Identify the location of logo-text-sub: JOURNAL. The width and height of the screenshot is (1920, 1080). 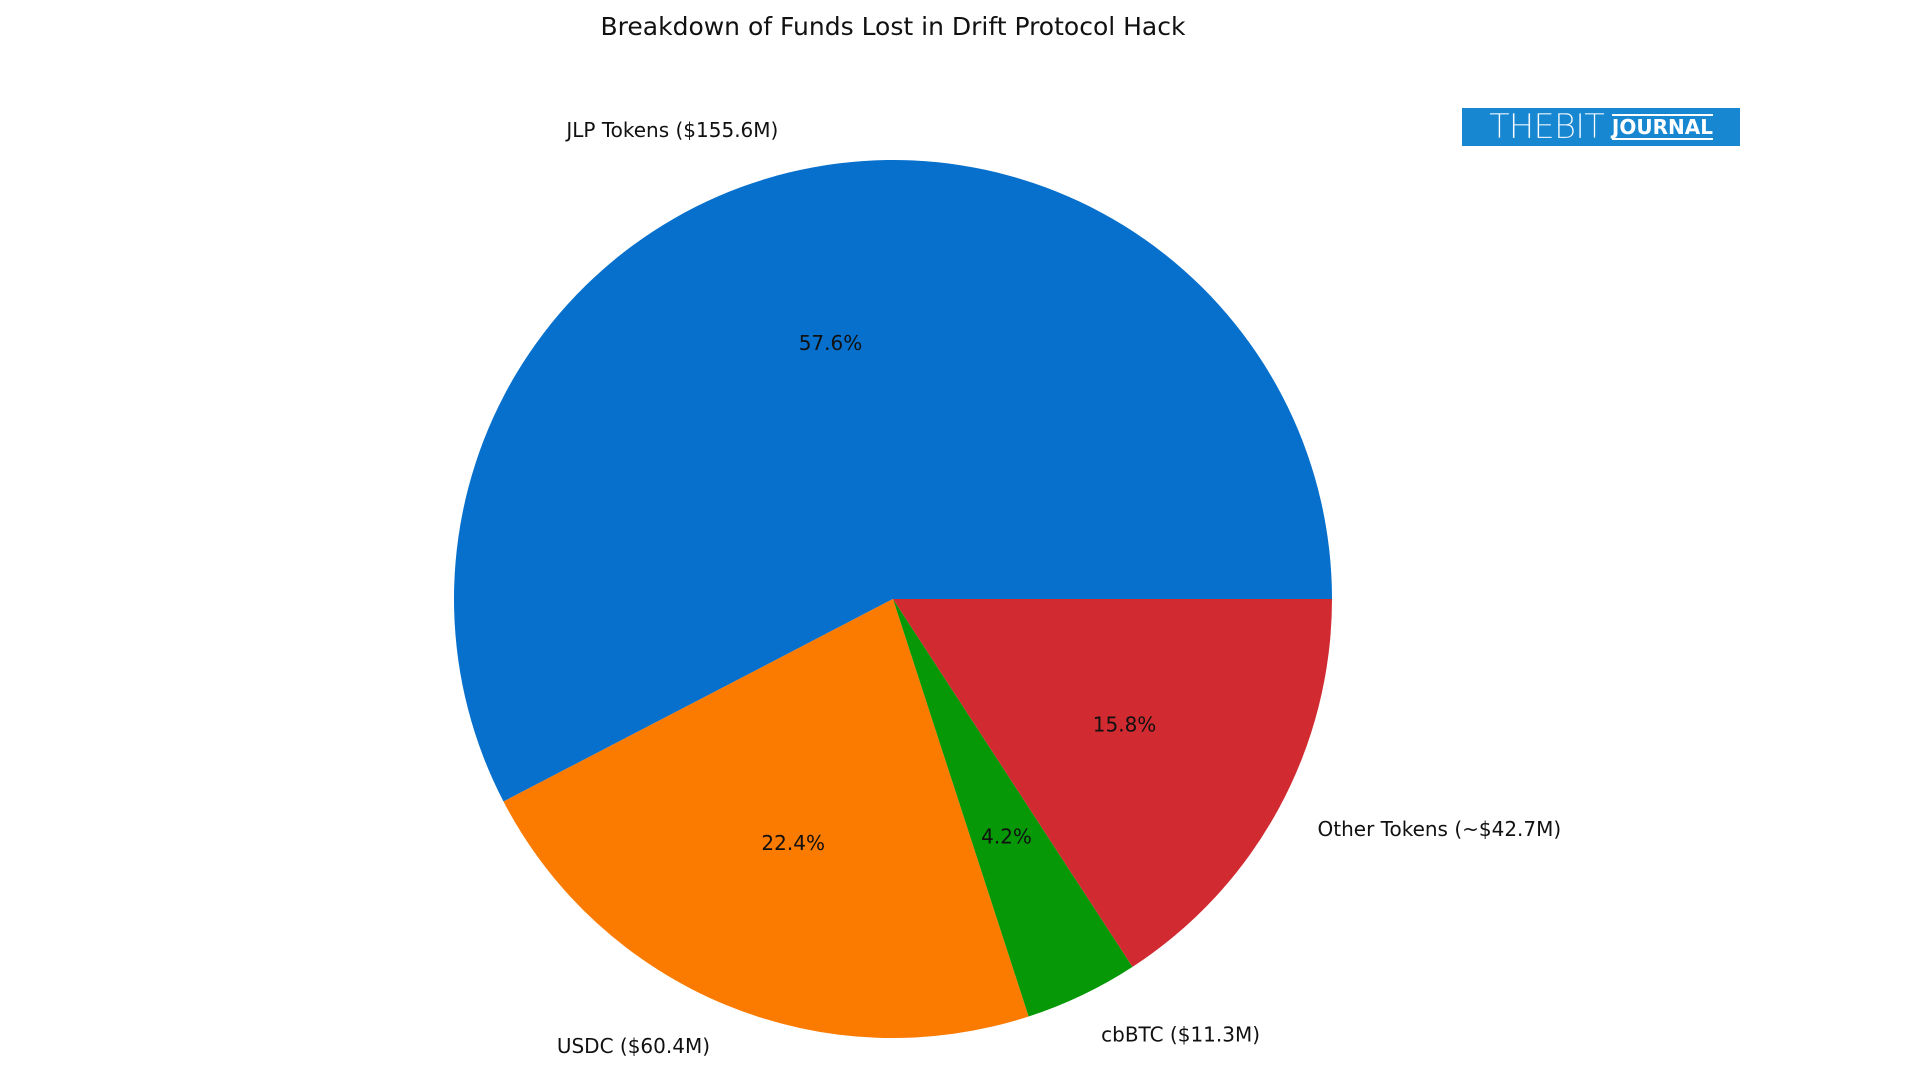
(1662, 127).